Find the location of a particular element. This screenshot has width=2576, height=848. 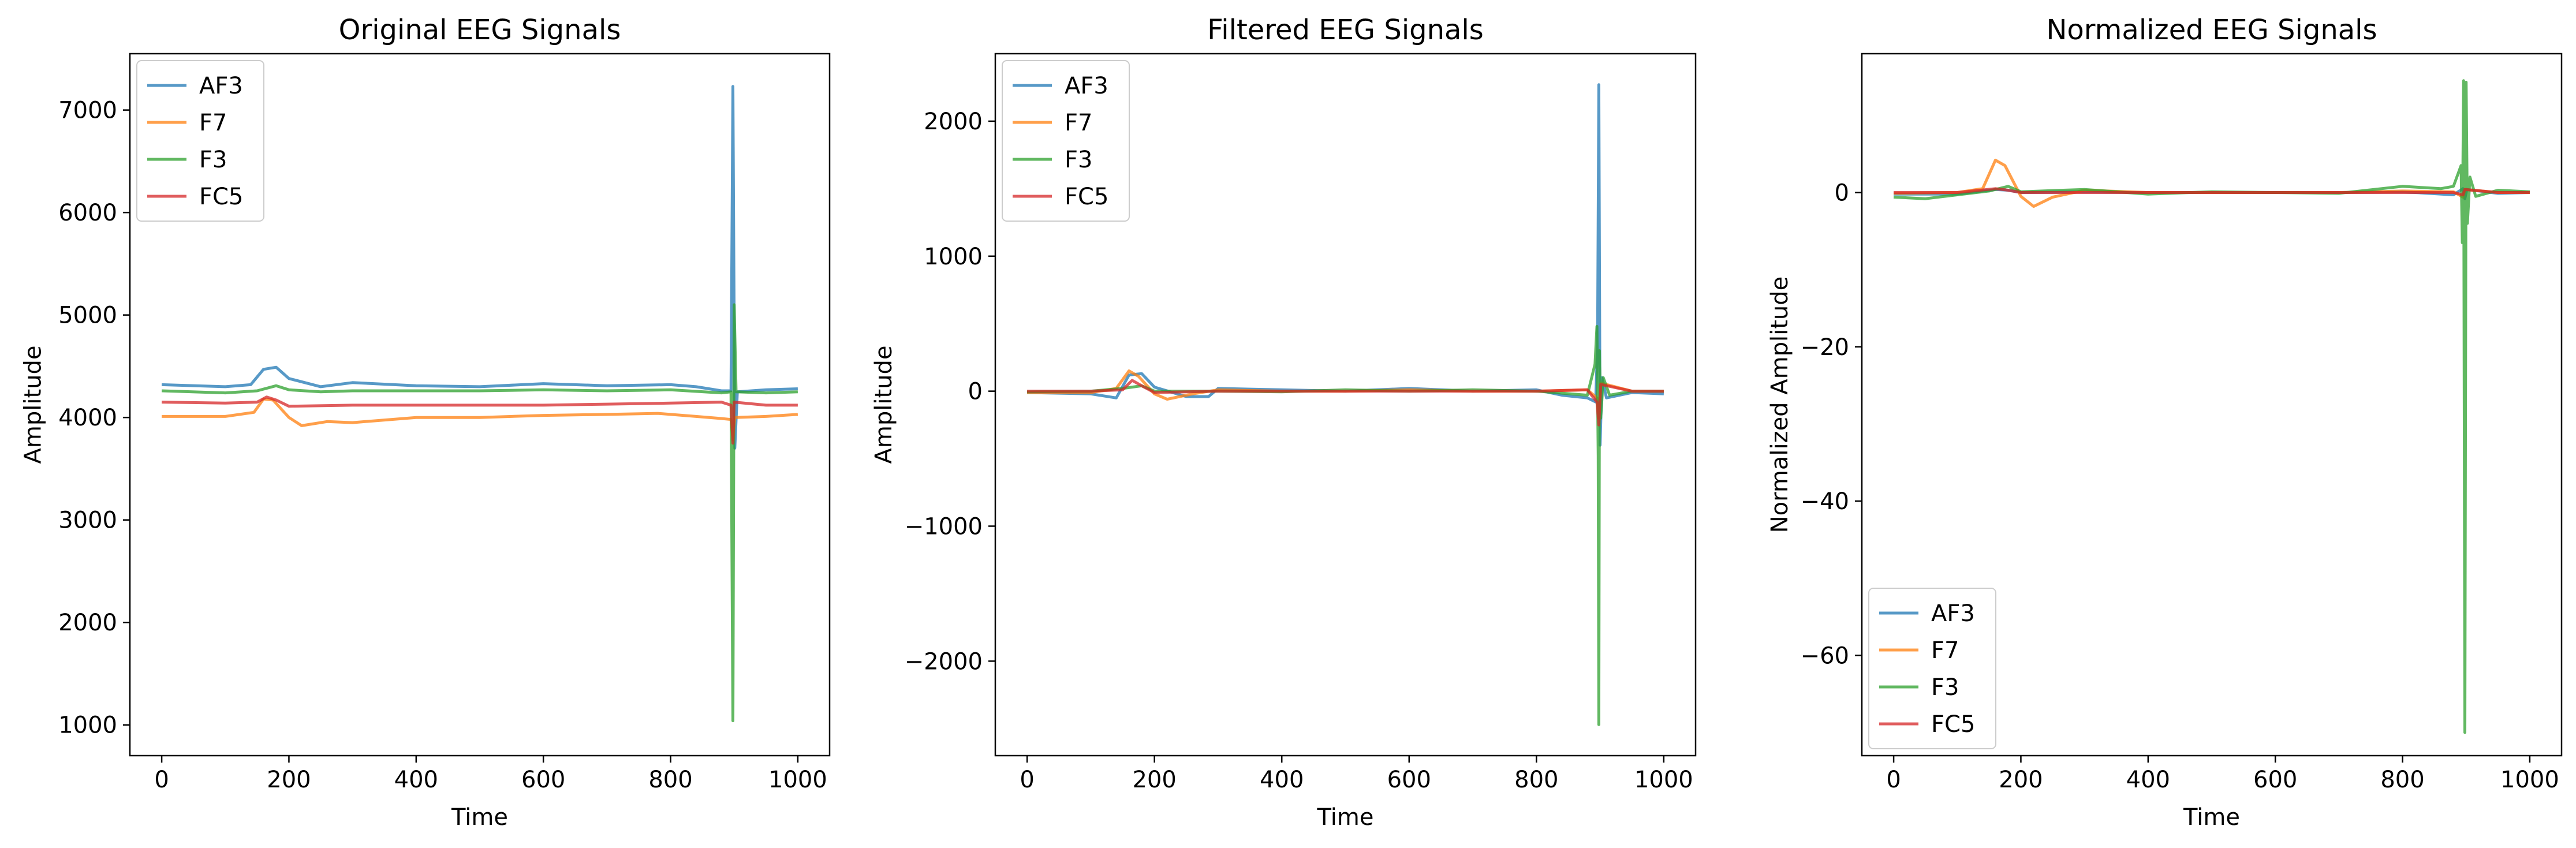

y-tick-label: 7000 is located at coordinates (87, 111).